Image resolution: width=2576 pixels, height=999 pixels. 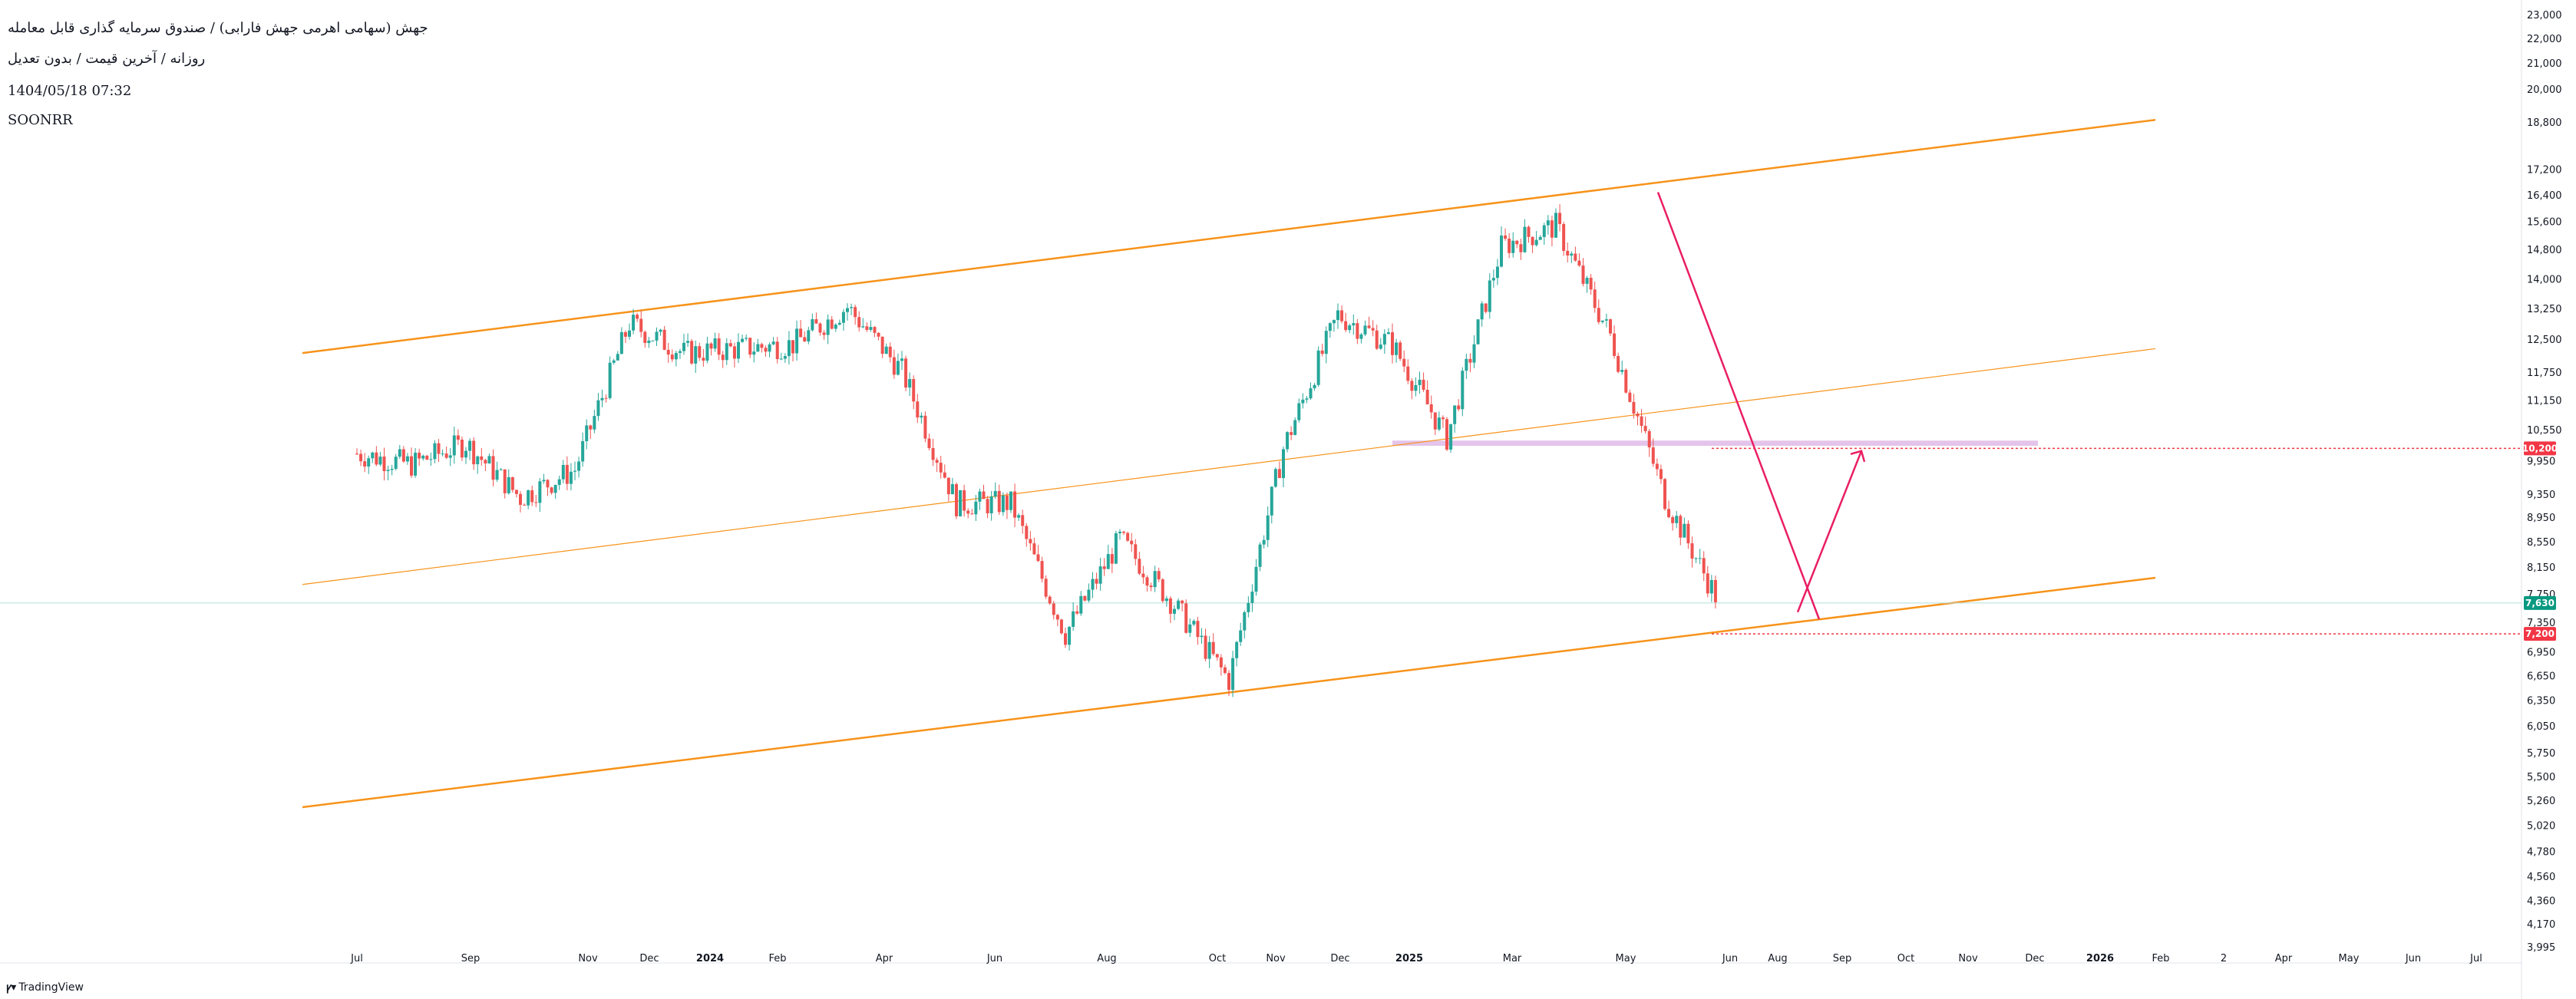 I want to click on down-trendline, so click(x=1738, y=406).